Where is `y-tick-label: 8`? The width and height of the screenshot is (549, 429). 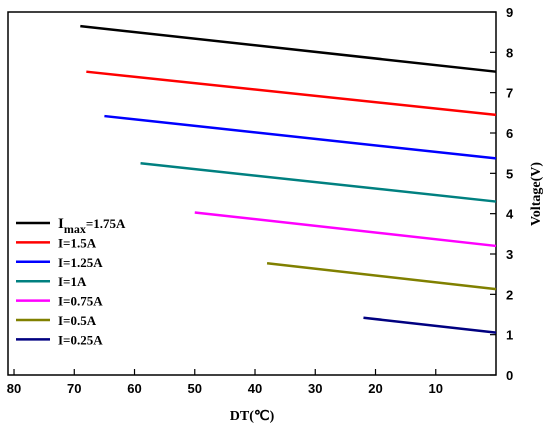
y-tick-label: 8 is located at coordinates (509, 52).